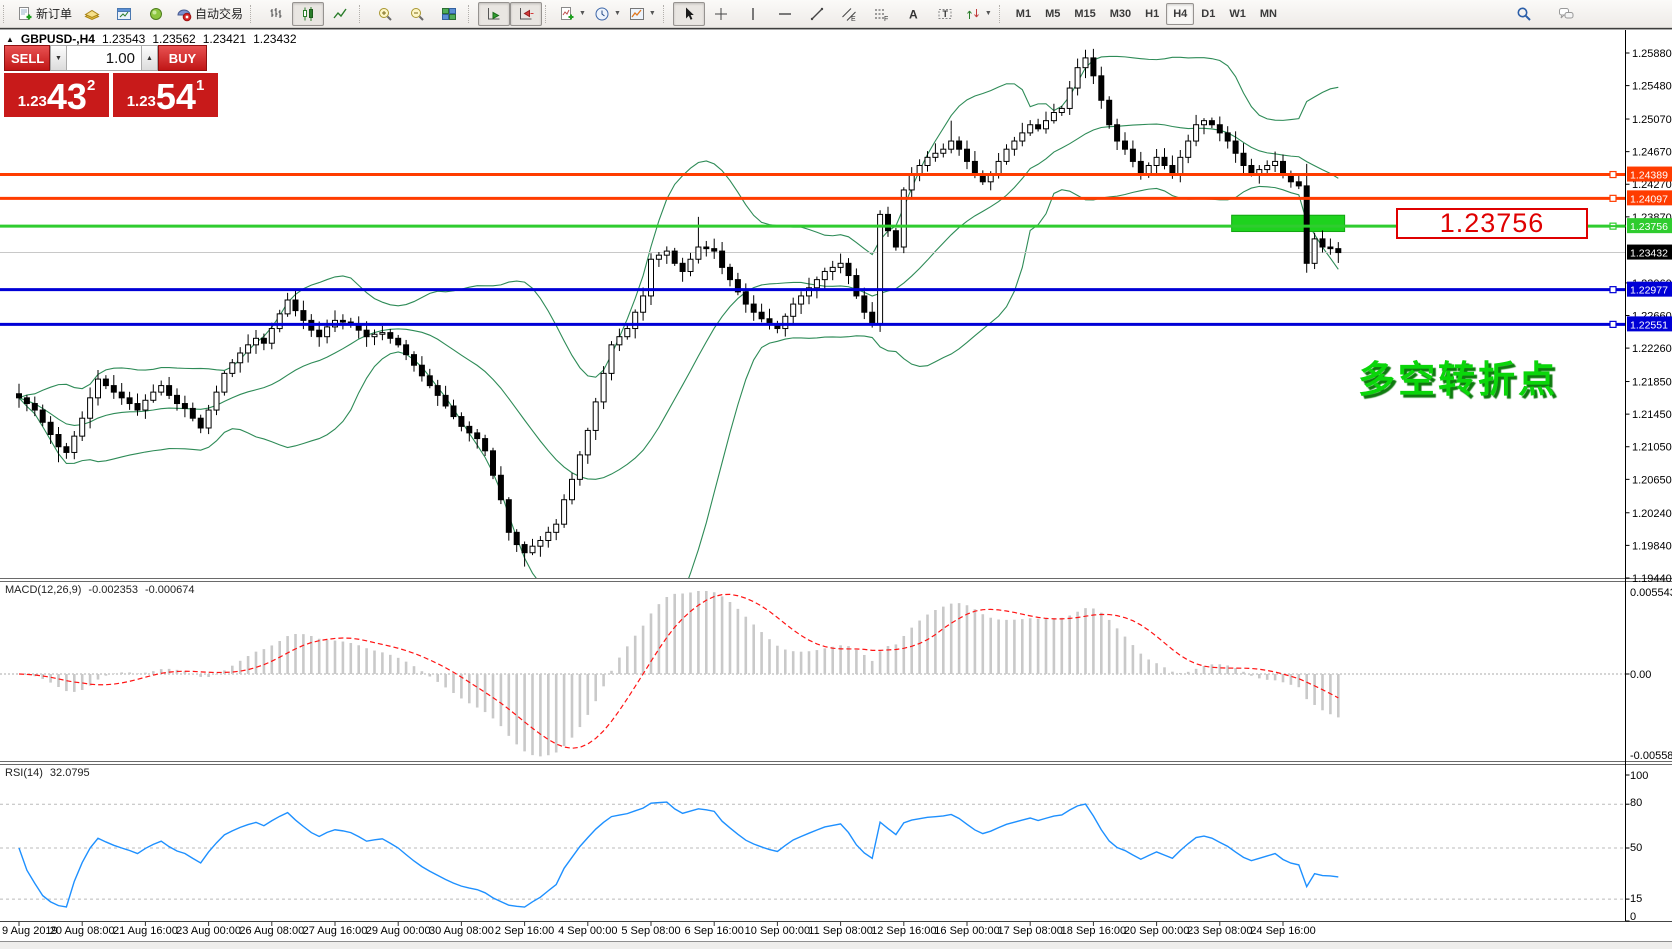 The width and height of the screenshot is (1672, 949). Describe the element at coordinates (945, 14) in the screenshot. I see `label-button: T` at that location.